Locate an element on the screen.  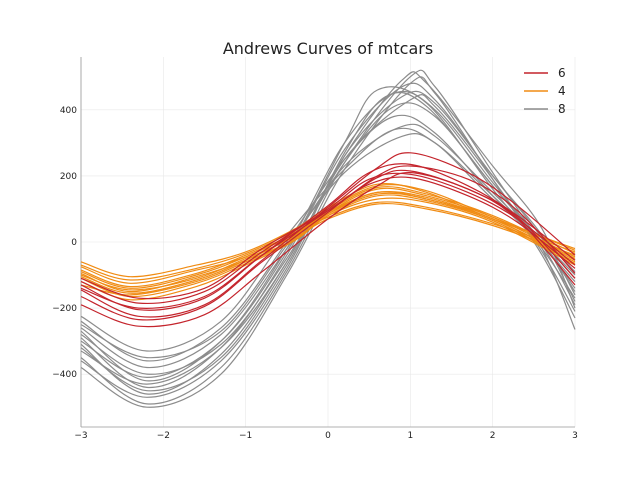
y-tick-label: −200 is located at coordinates (64, 309).